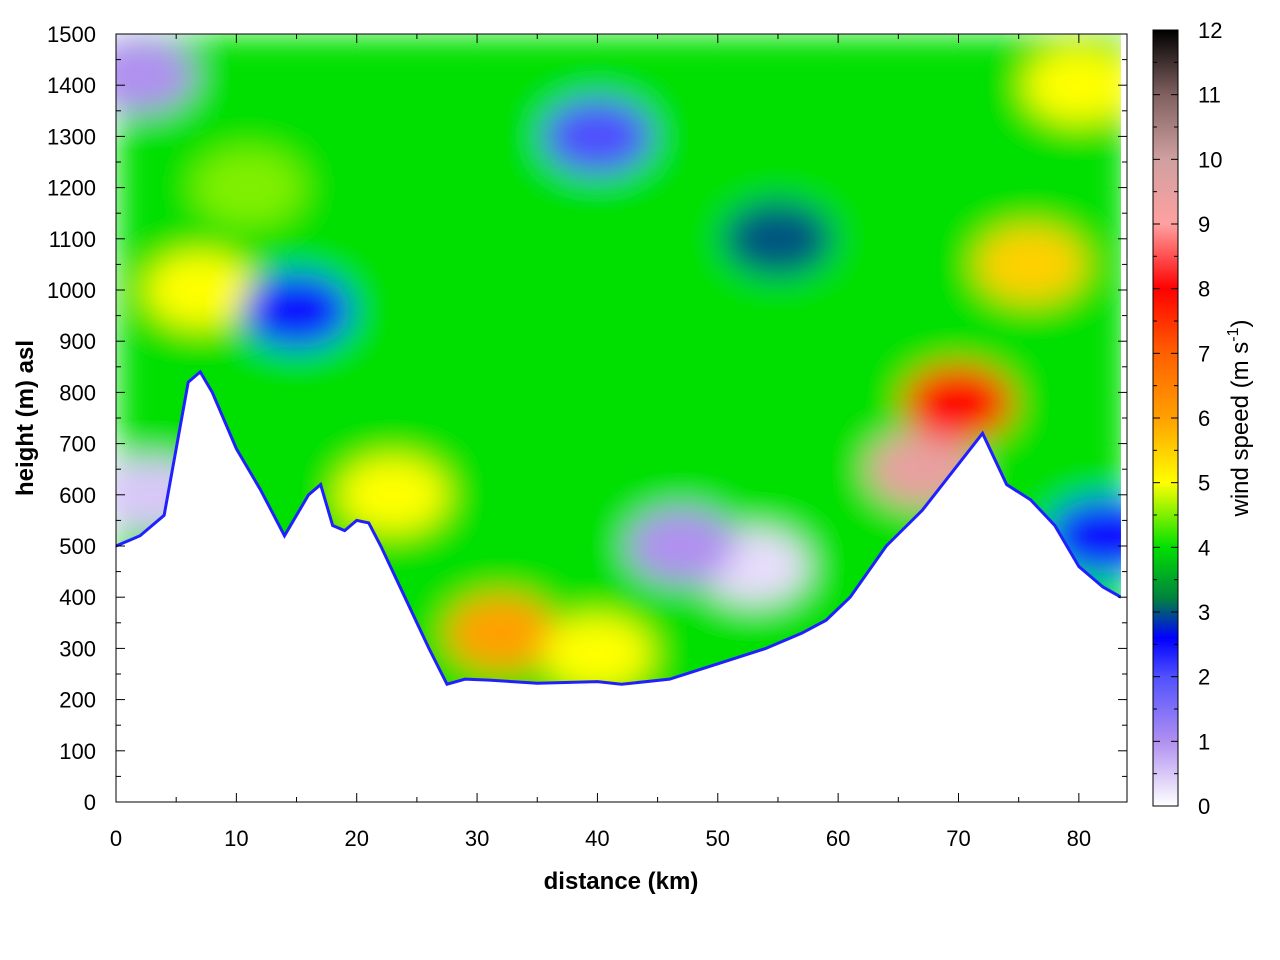 The width and height of the screenshot is (1280, 960). Describe the element at coordinates (838, 838) in the screenshot. I see `x-tick-label: 60` at that location.